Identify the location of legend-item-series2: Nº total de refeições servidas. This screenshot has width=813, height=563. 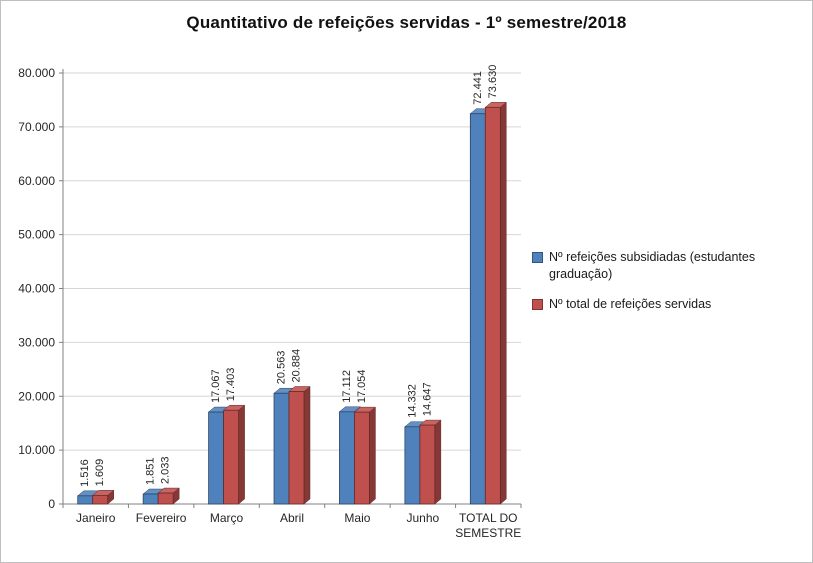
(668, 304).